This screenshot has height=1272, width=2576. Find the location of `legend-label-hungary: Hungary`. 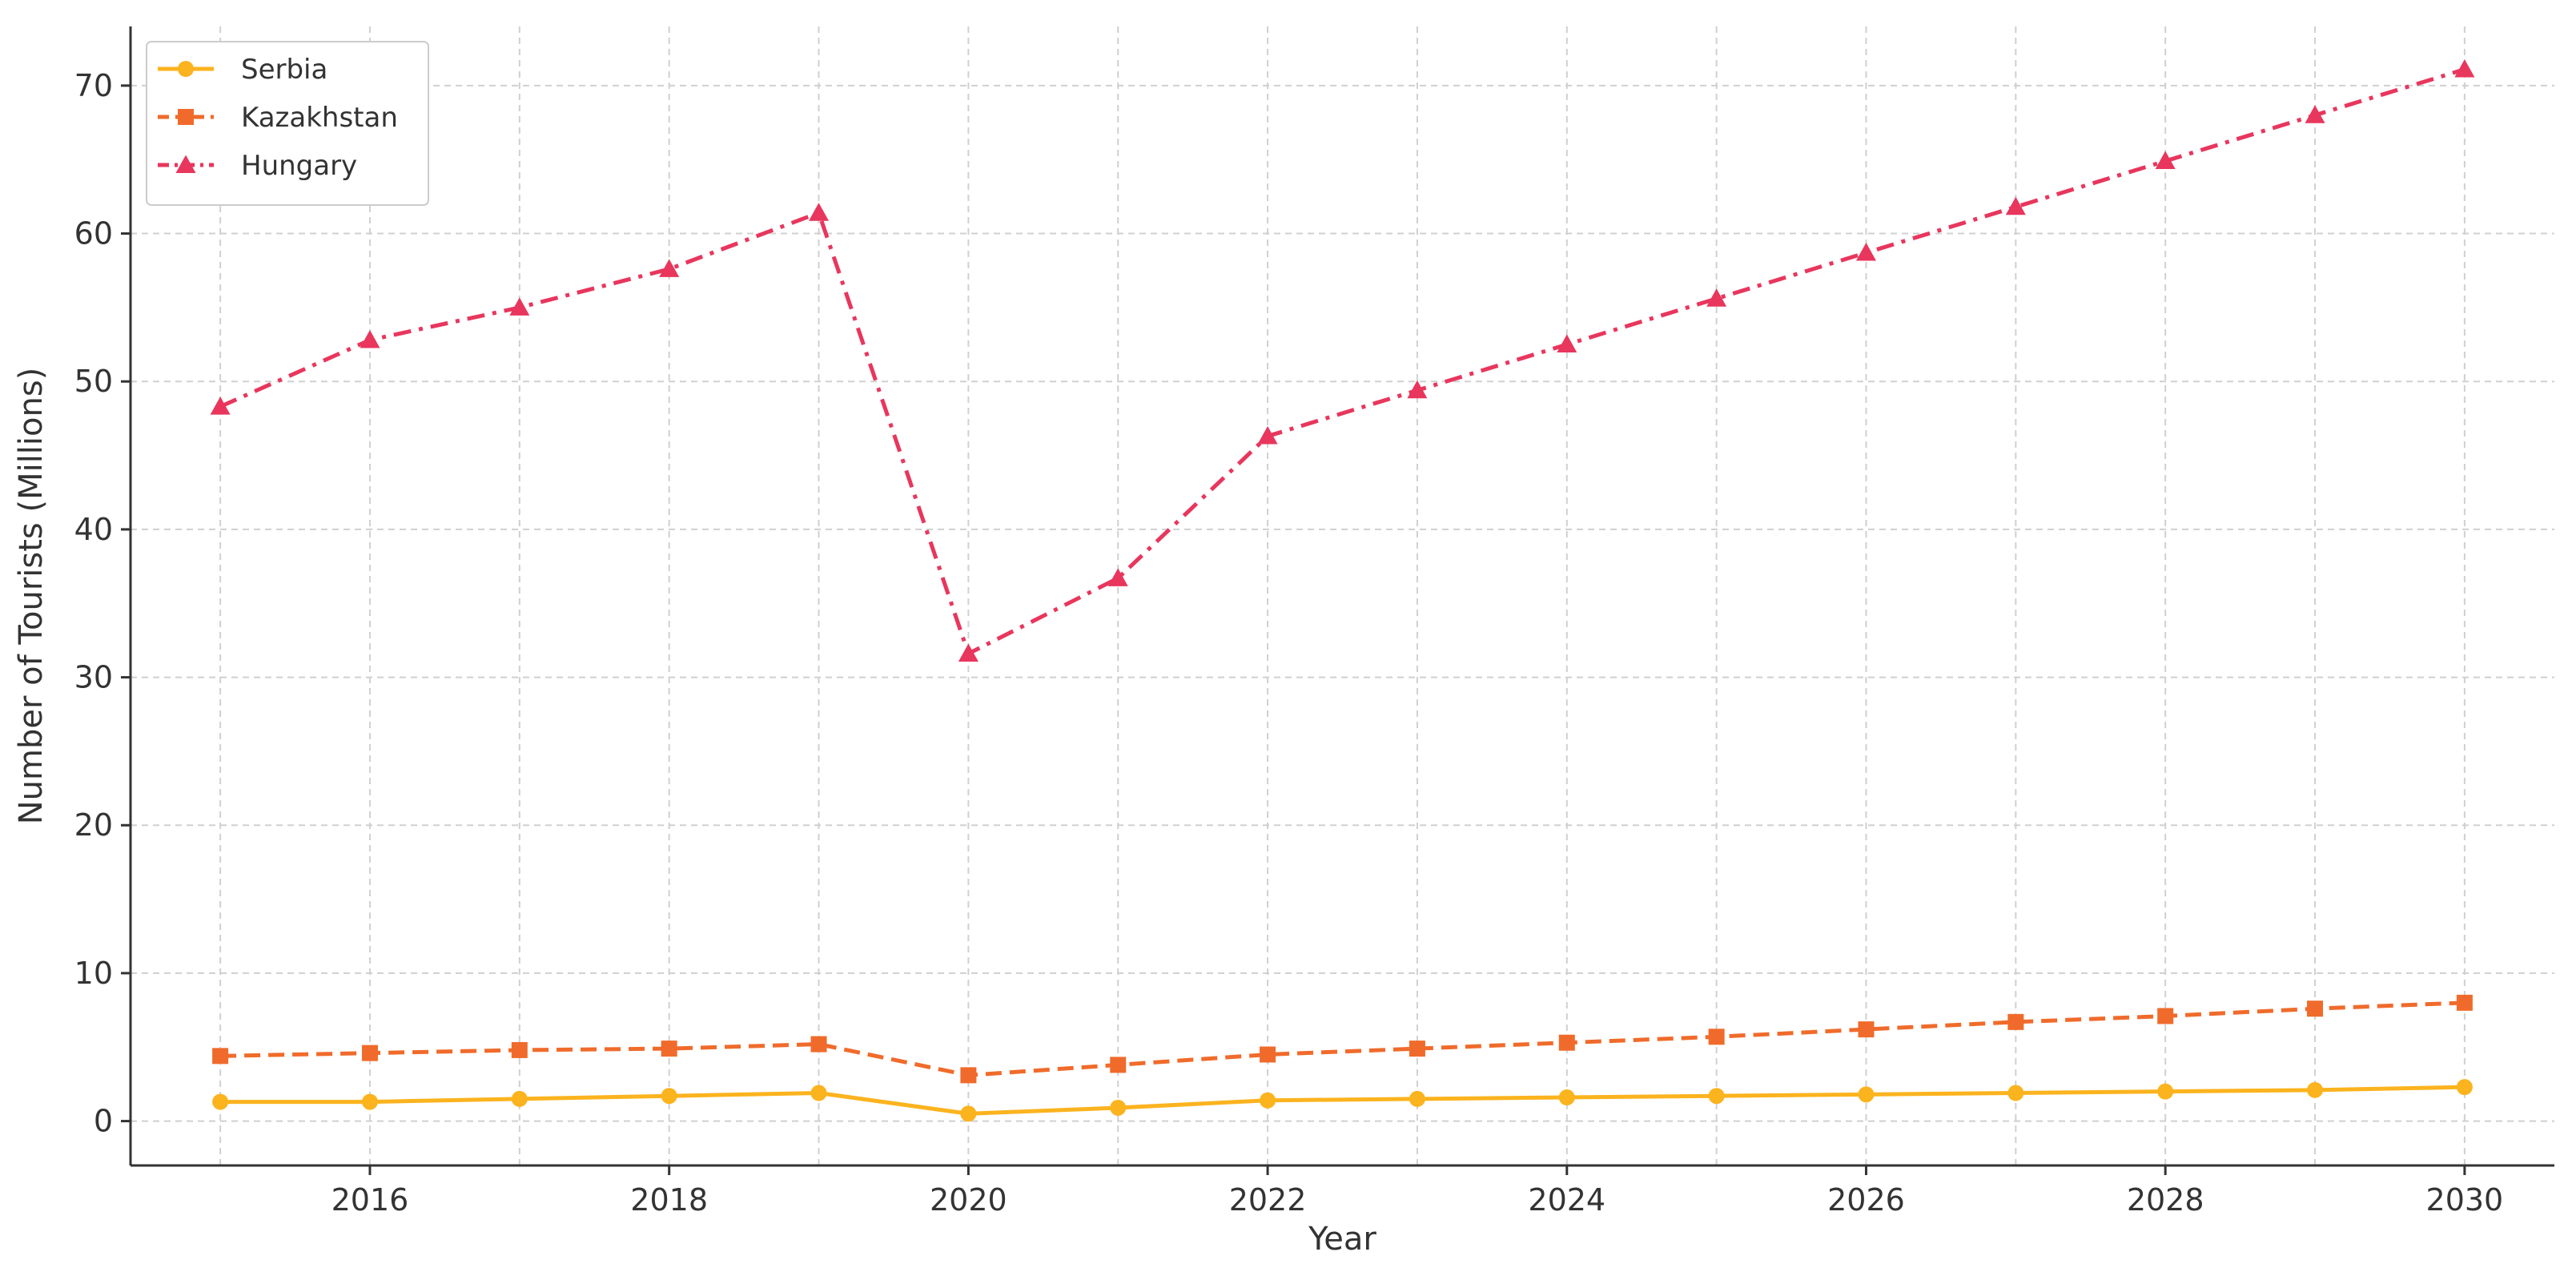

legend-label-hungary: Hungary is located at coordinates (299, 166).